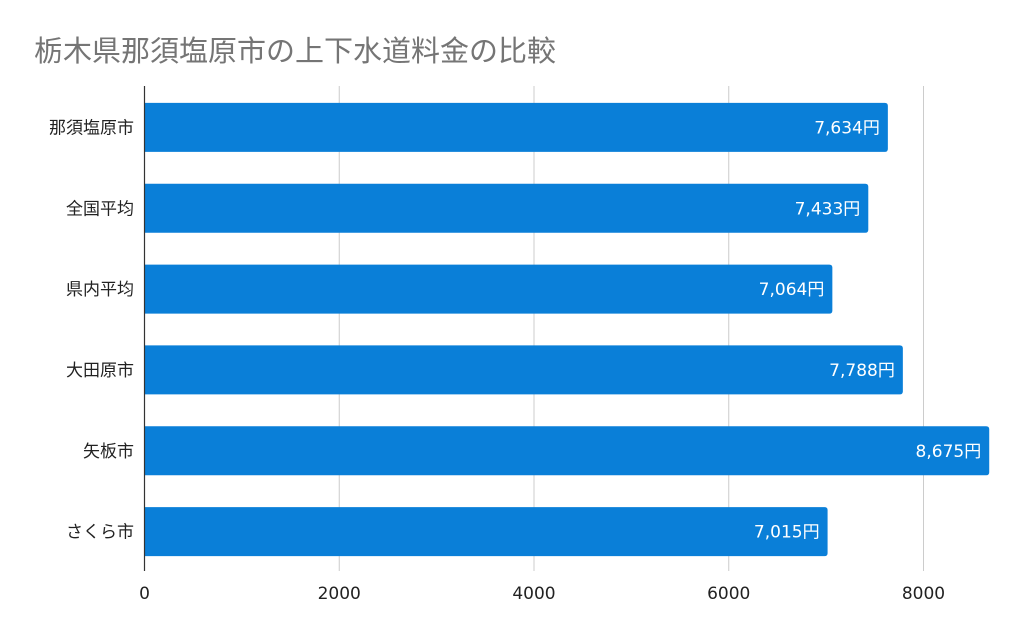 The width and height of the screenshot is (1024, 633). What do you see at coordinates (792, 290) in the screenshot?
I see `data-label: 7,064円` at bounding box center [792, 290].